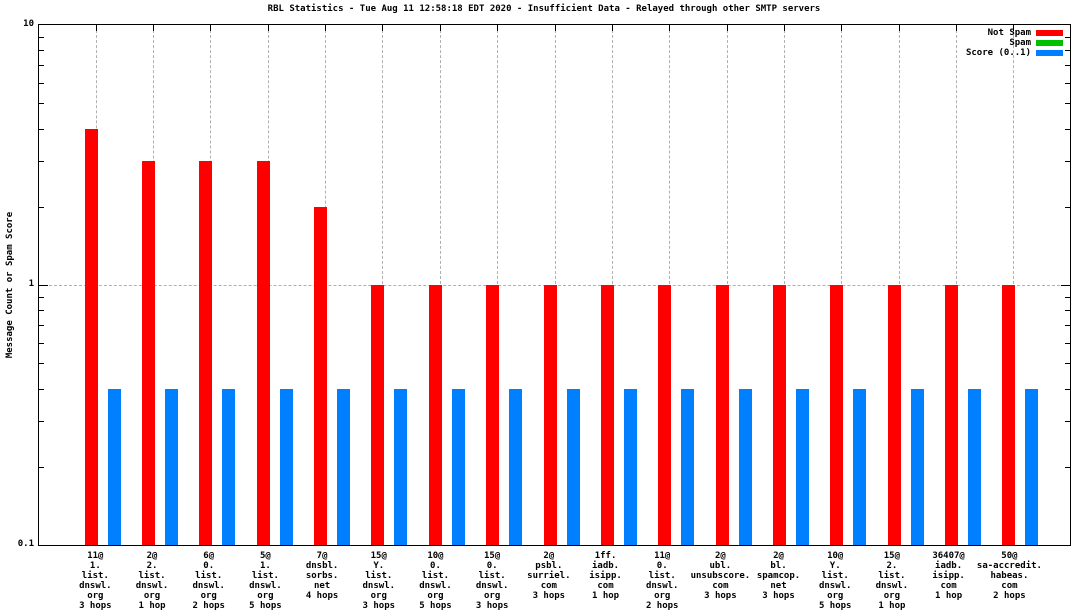 This screenshot has height=612, width=1088. I want to click on category-label: 2@ bl. spamcop. net 3 hops, so click(778, 576).